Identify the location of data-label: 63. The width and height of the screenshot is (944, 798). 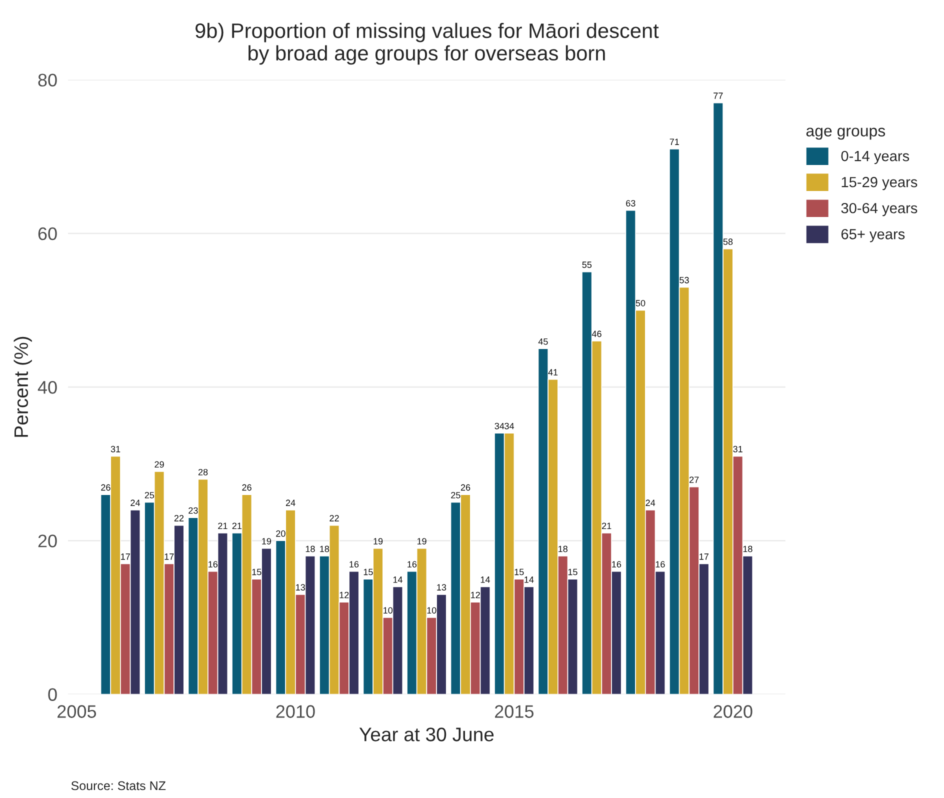
(631, 203).